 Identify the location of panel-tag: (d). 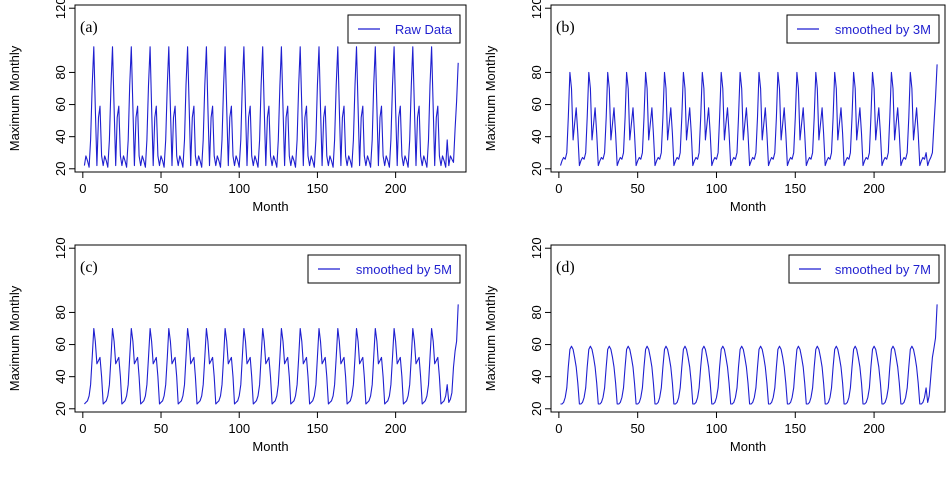
(565, 267).